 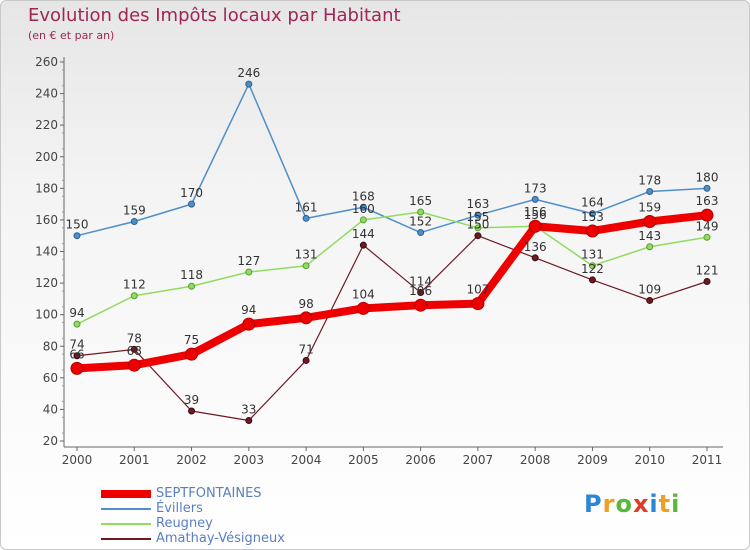 I want to click on x-tick-label: 2002, so click(x=191, y=460).